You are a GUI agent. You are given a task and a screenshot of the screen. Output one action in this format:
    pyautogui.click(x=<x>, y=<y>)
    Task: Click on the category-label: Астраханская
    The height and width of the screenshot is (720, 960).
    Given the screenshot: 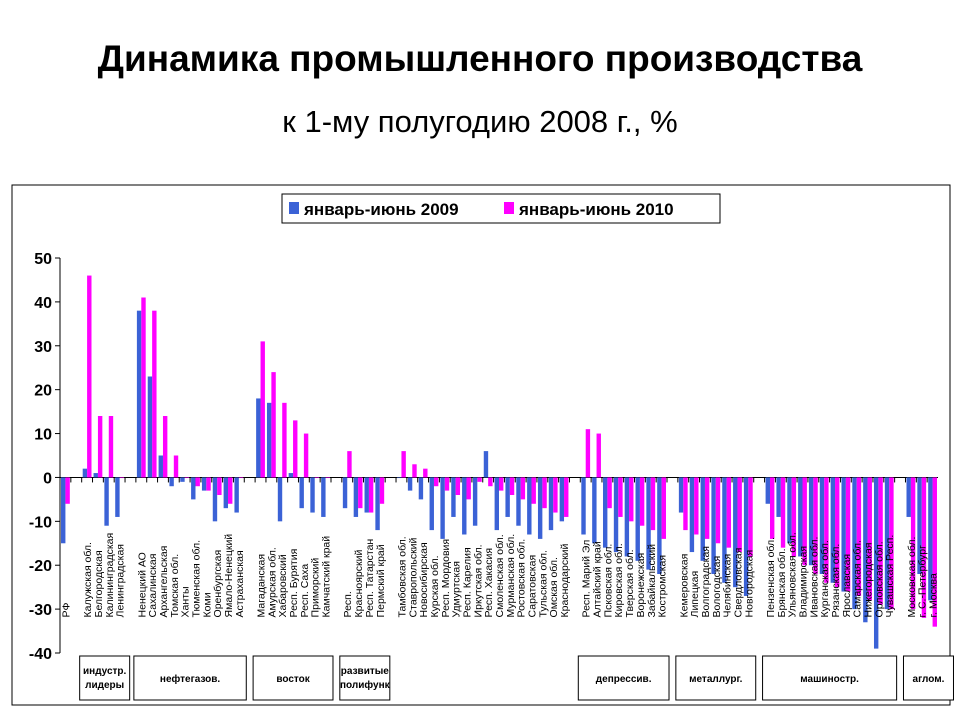 What is the action you would take?
    pyautogui.click(x=240, y=583)
    